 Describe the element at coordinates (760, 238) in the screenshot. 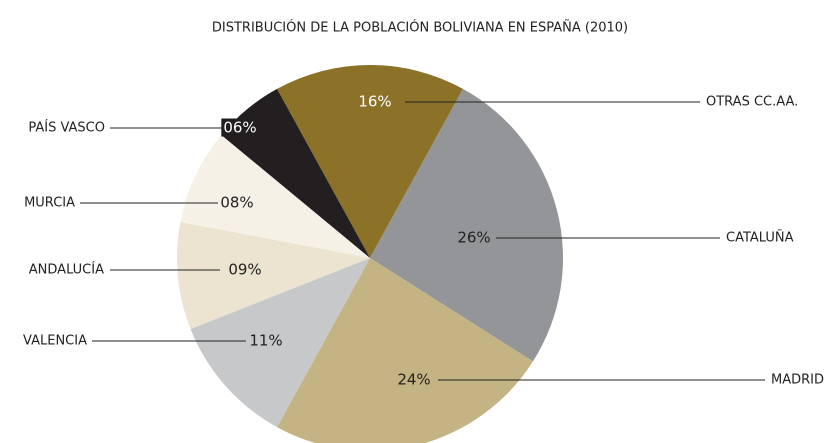

I see `category-label: CATALUÑA` at that location.